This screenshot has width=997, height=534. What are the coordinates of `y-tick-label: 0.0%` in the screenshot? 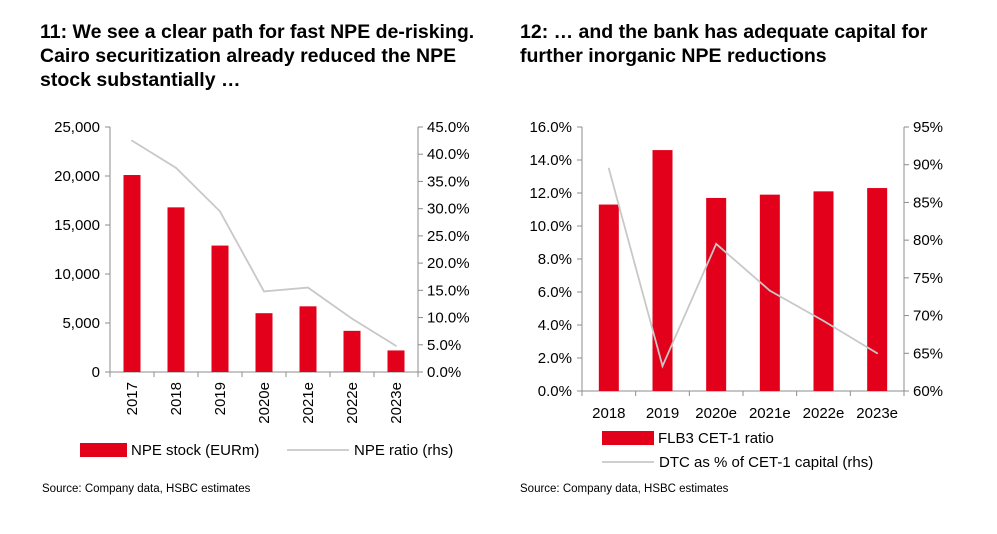 It's located at (555, 391).